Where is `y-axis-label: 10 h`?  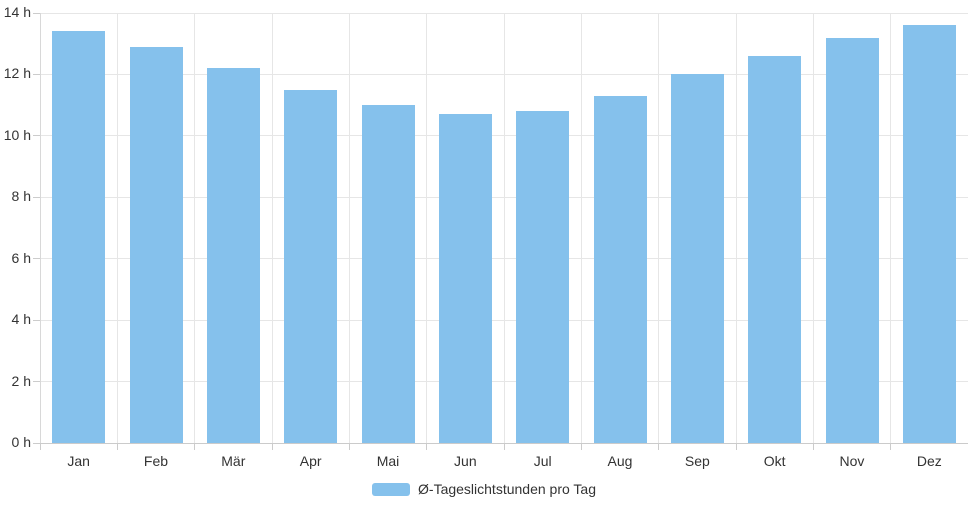
y-axis-label: 10 h is located at coordinates (17, 134).